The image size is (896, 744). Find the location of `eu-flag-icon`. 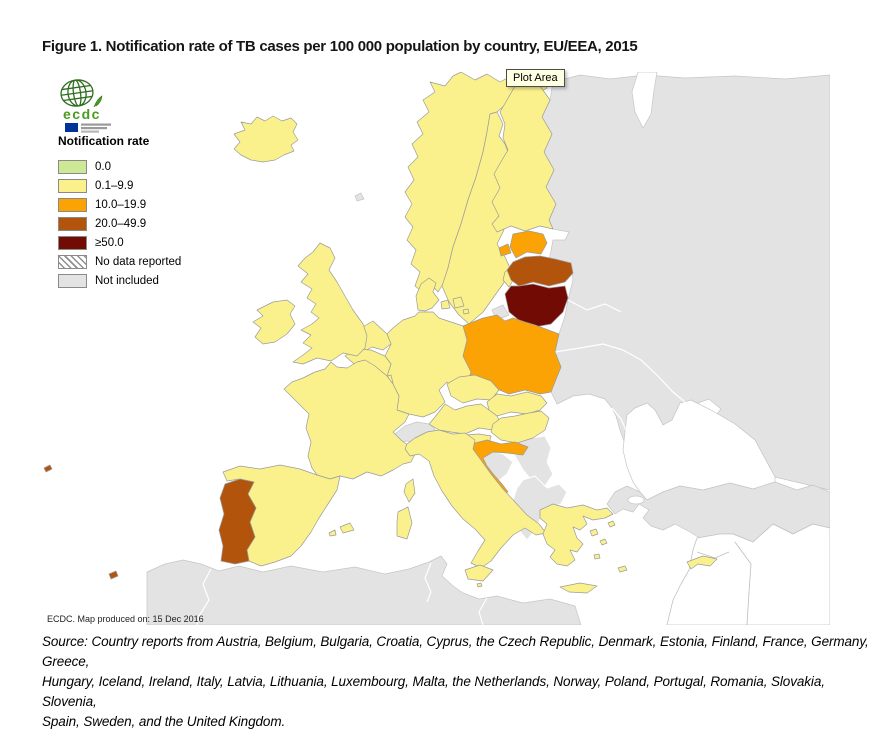

eu-flag-icon is located at coordinates (71, 127).